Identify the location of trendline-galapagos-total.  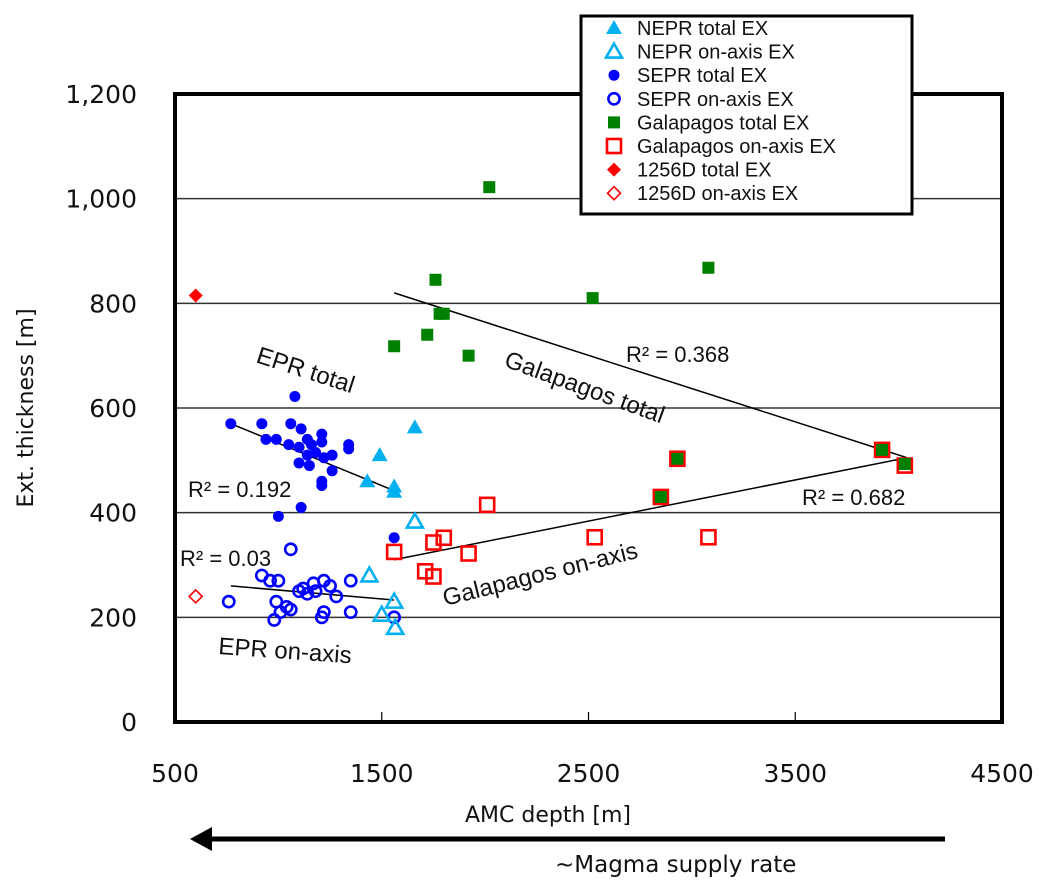
(650, 375).